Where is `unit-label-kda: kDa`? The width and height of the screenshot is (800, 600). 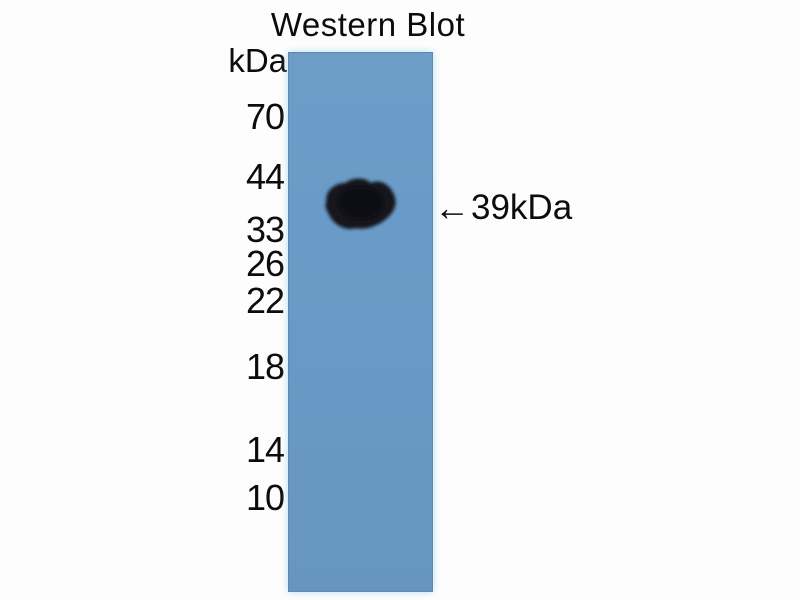 unit-label-kda: kDa is located at coordinates (257, 60).